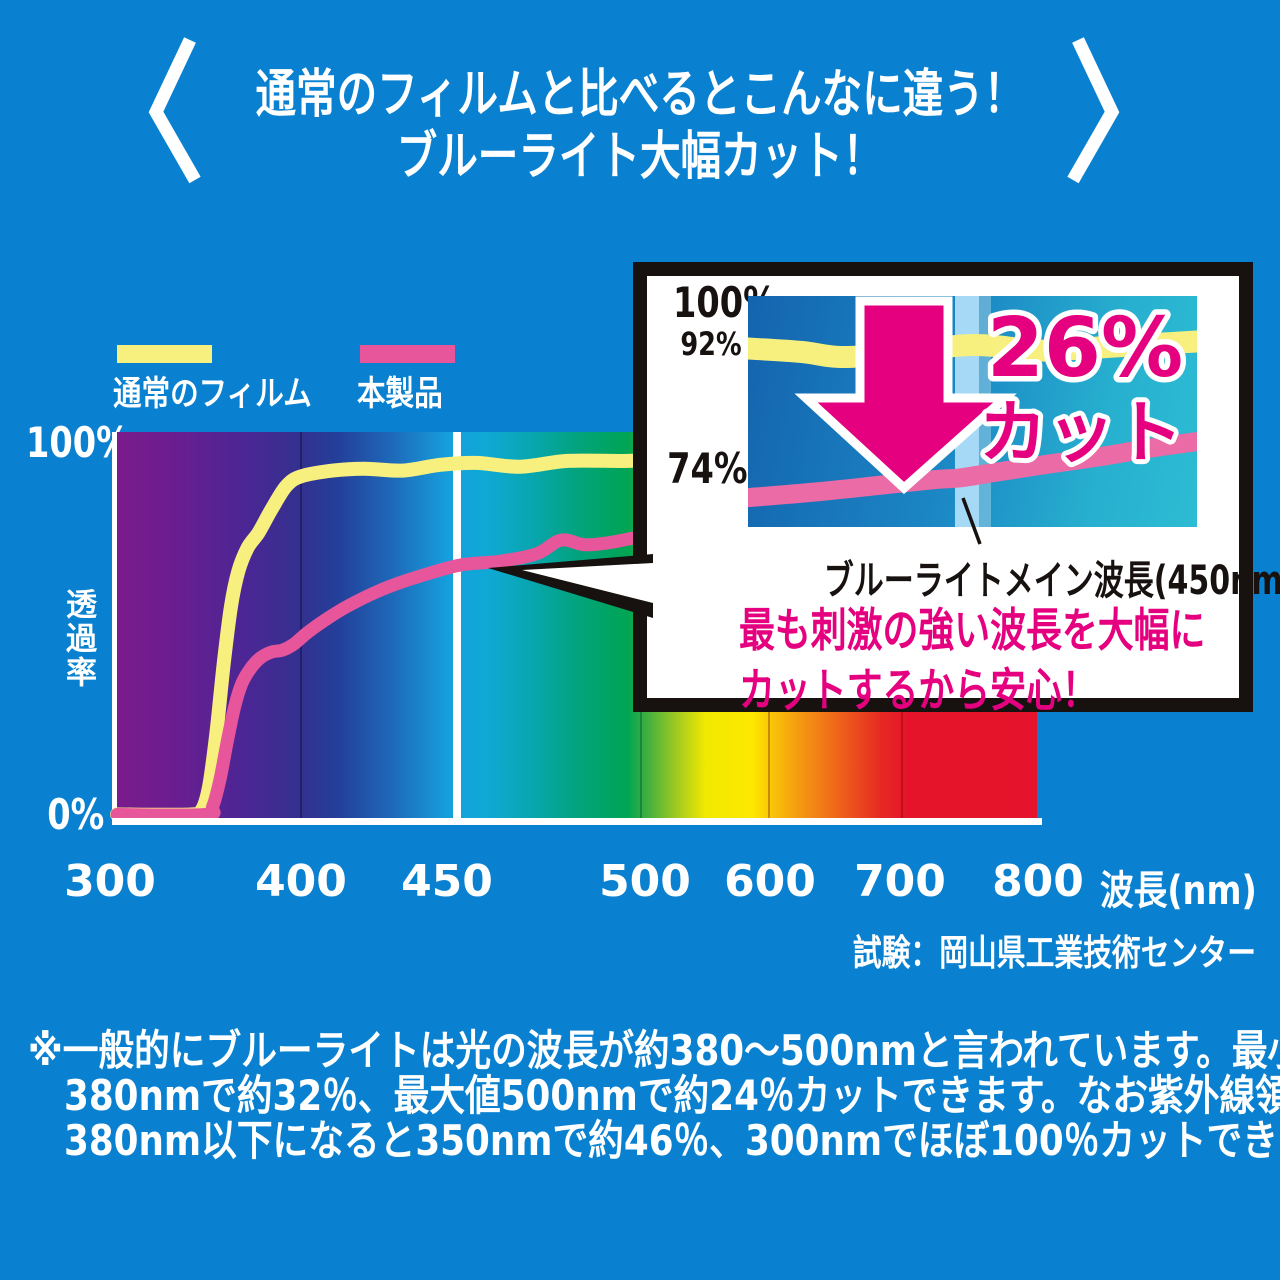 This screenshot has width=1280, height=1280. What do you see at coordinates (1038, 881) in the screenshot?
I see `x-tick-800: 800` at bounding box center [1038, 881].